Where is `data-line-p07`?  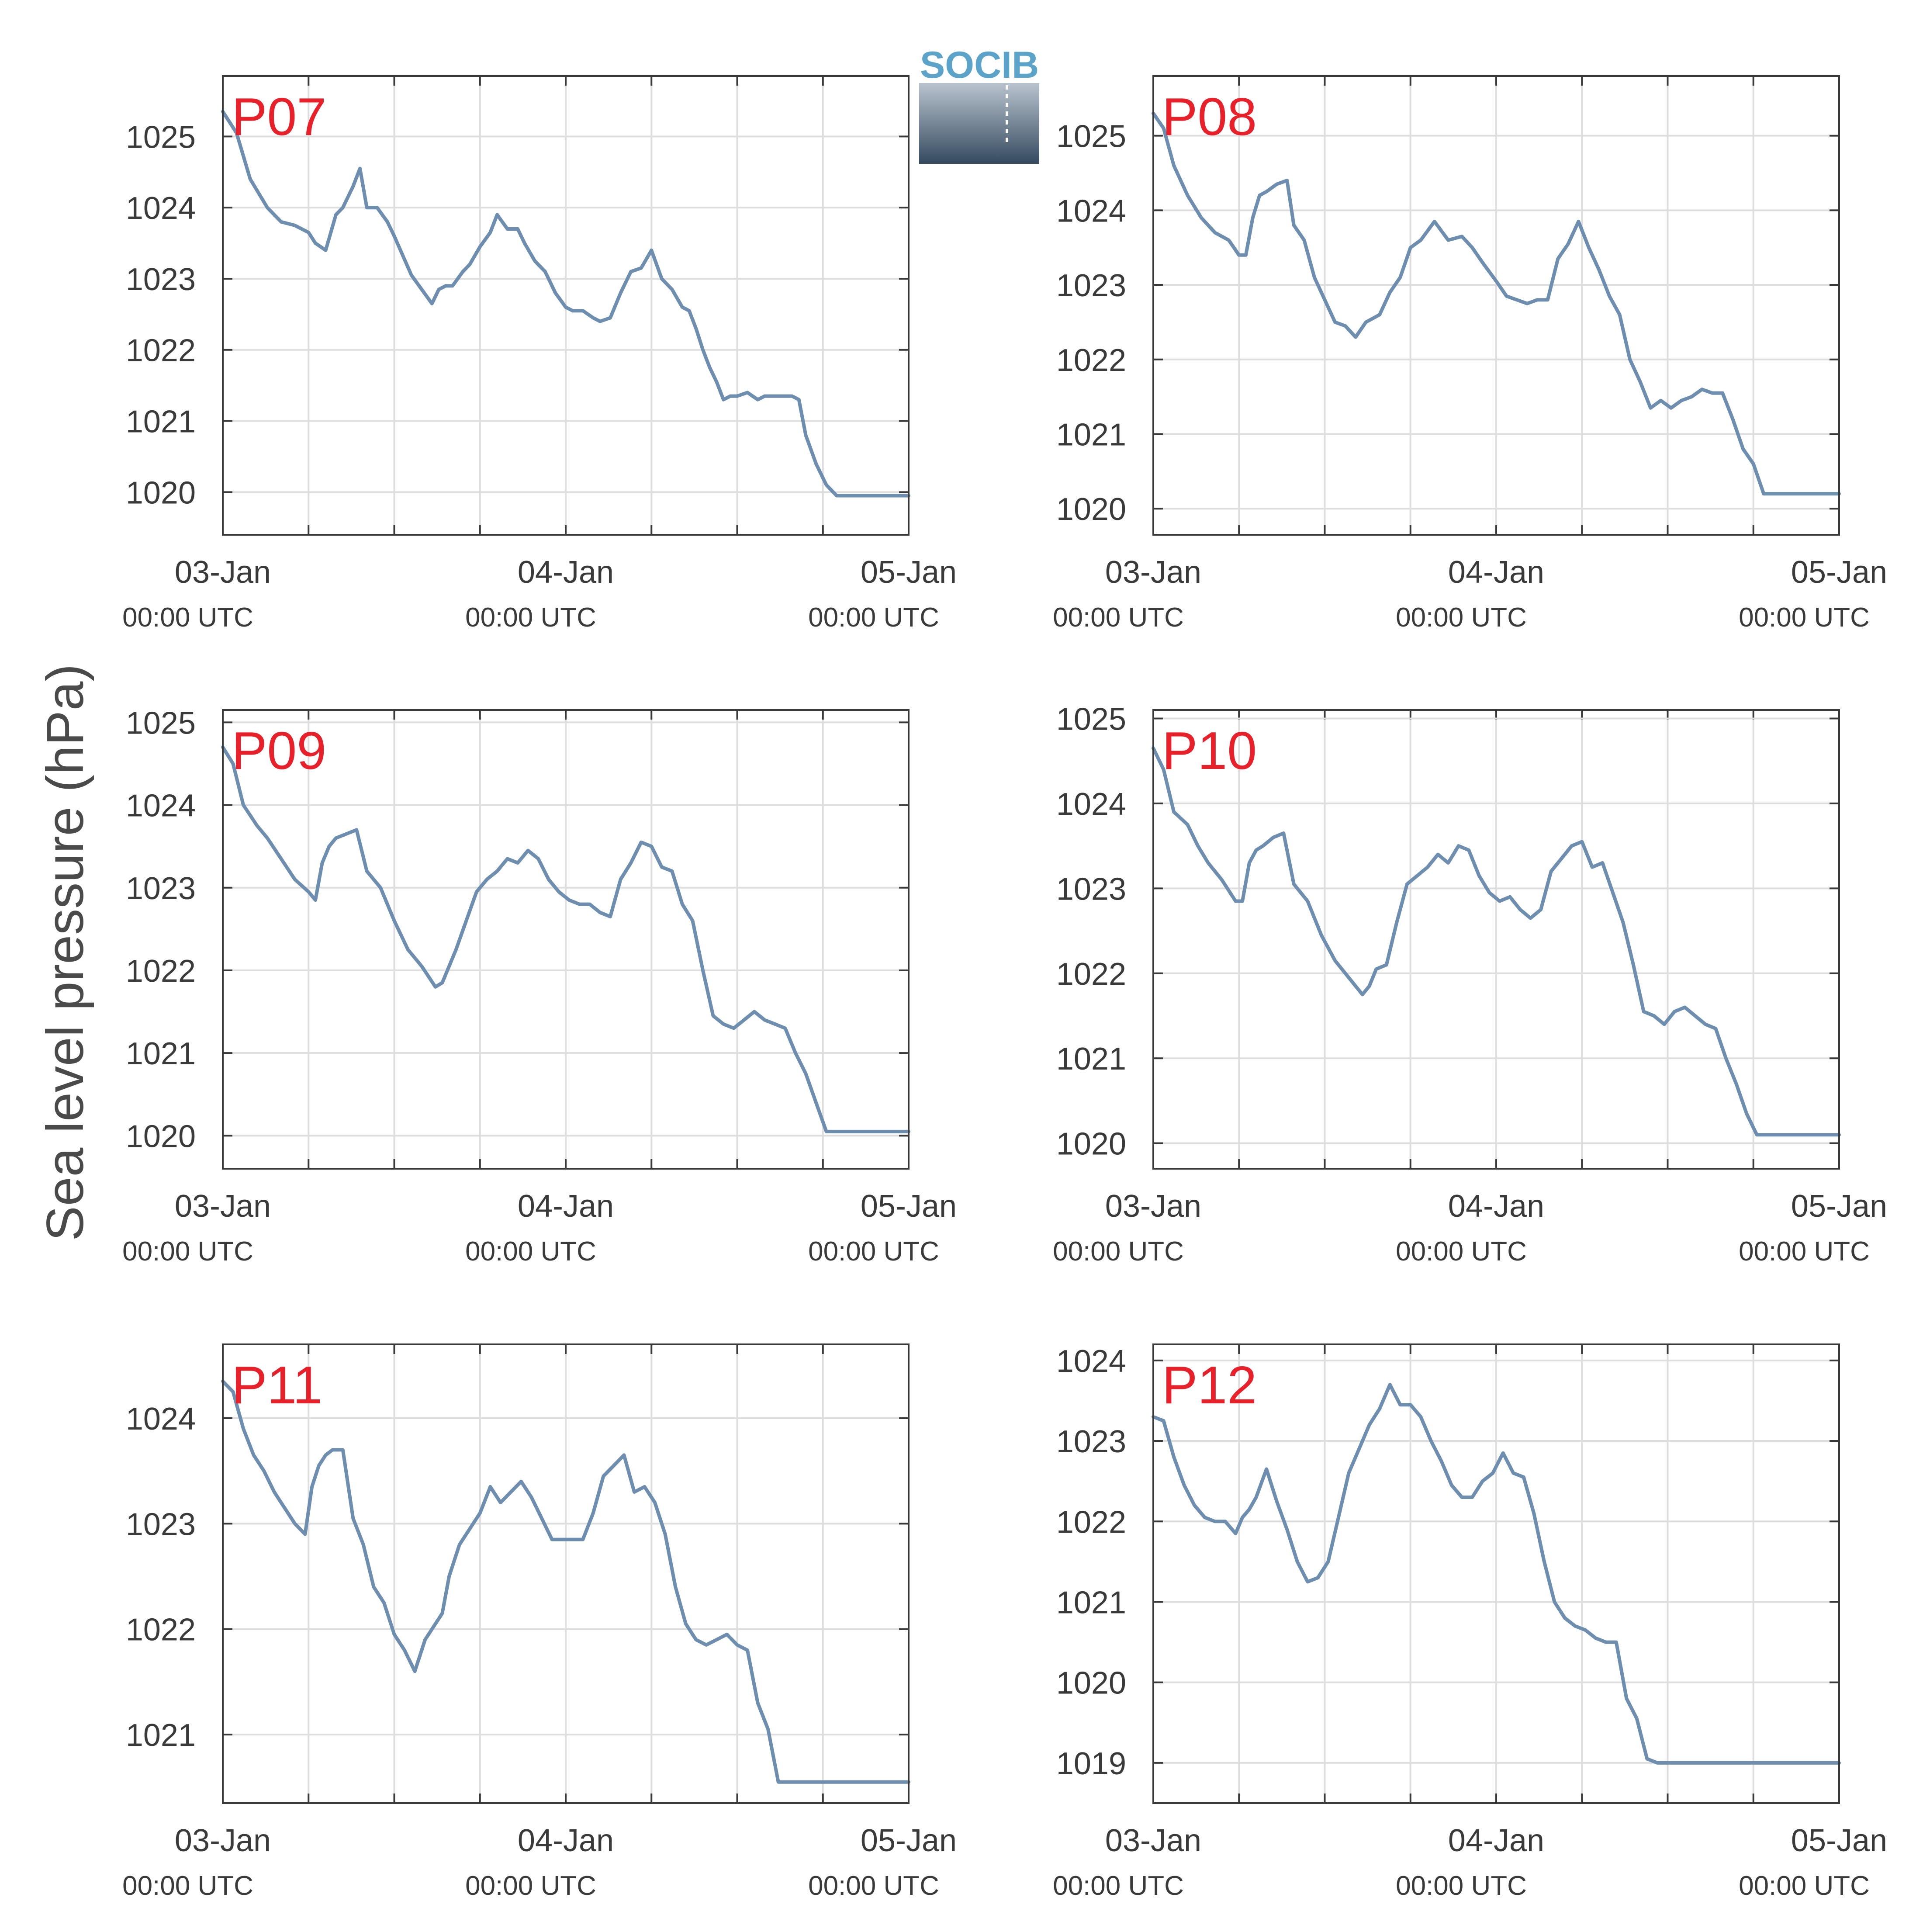
data-line-p07 is located at coordinates (565, 304).